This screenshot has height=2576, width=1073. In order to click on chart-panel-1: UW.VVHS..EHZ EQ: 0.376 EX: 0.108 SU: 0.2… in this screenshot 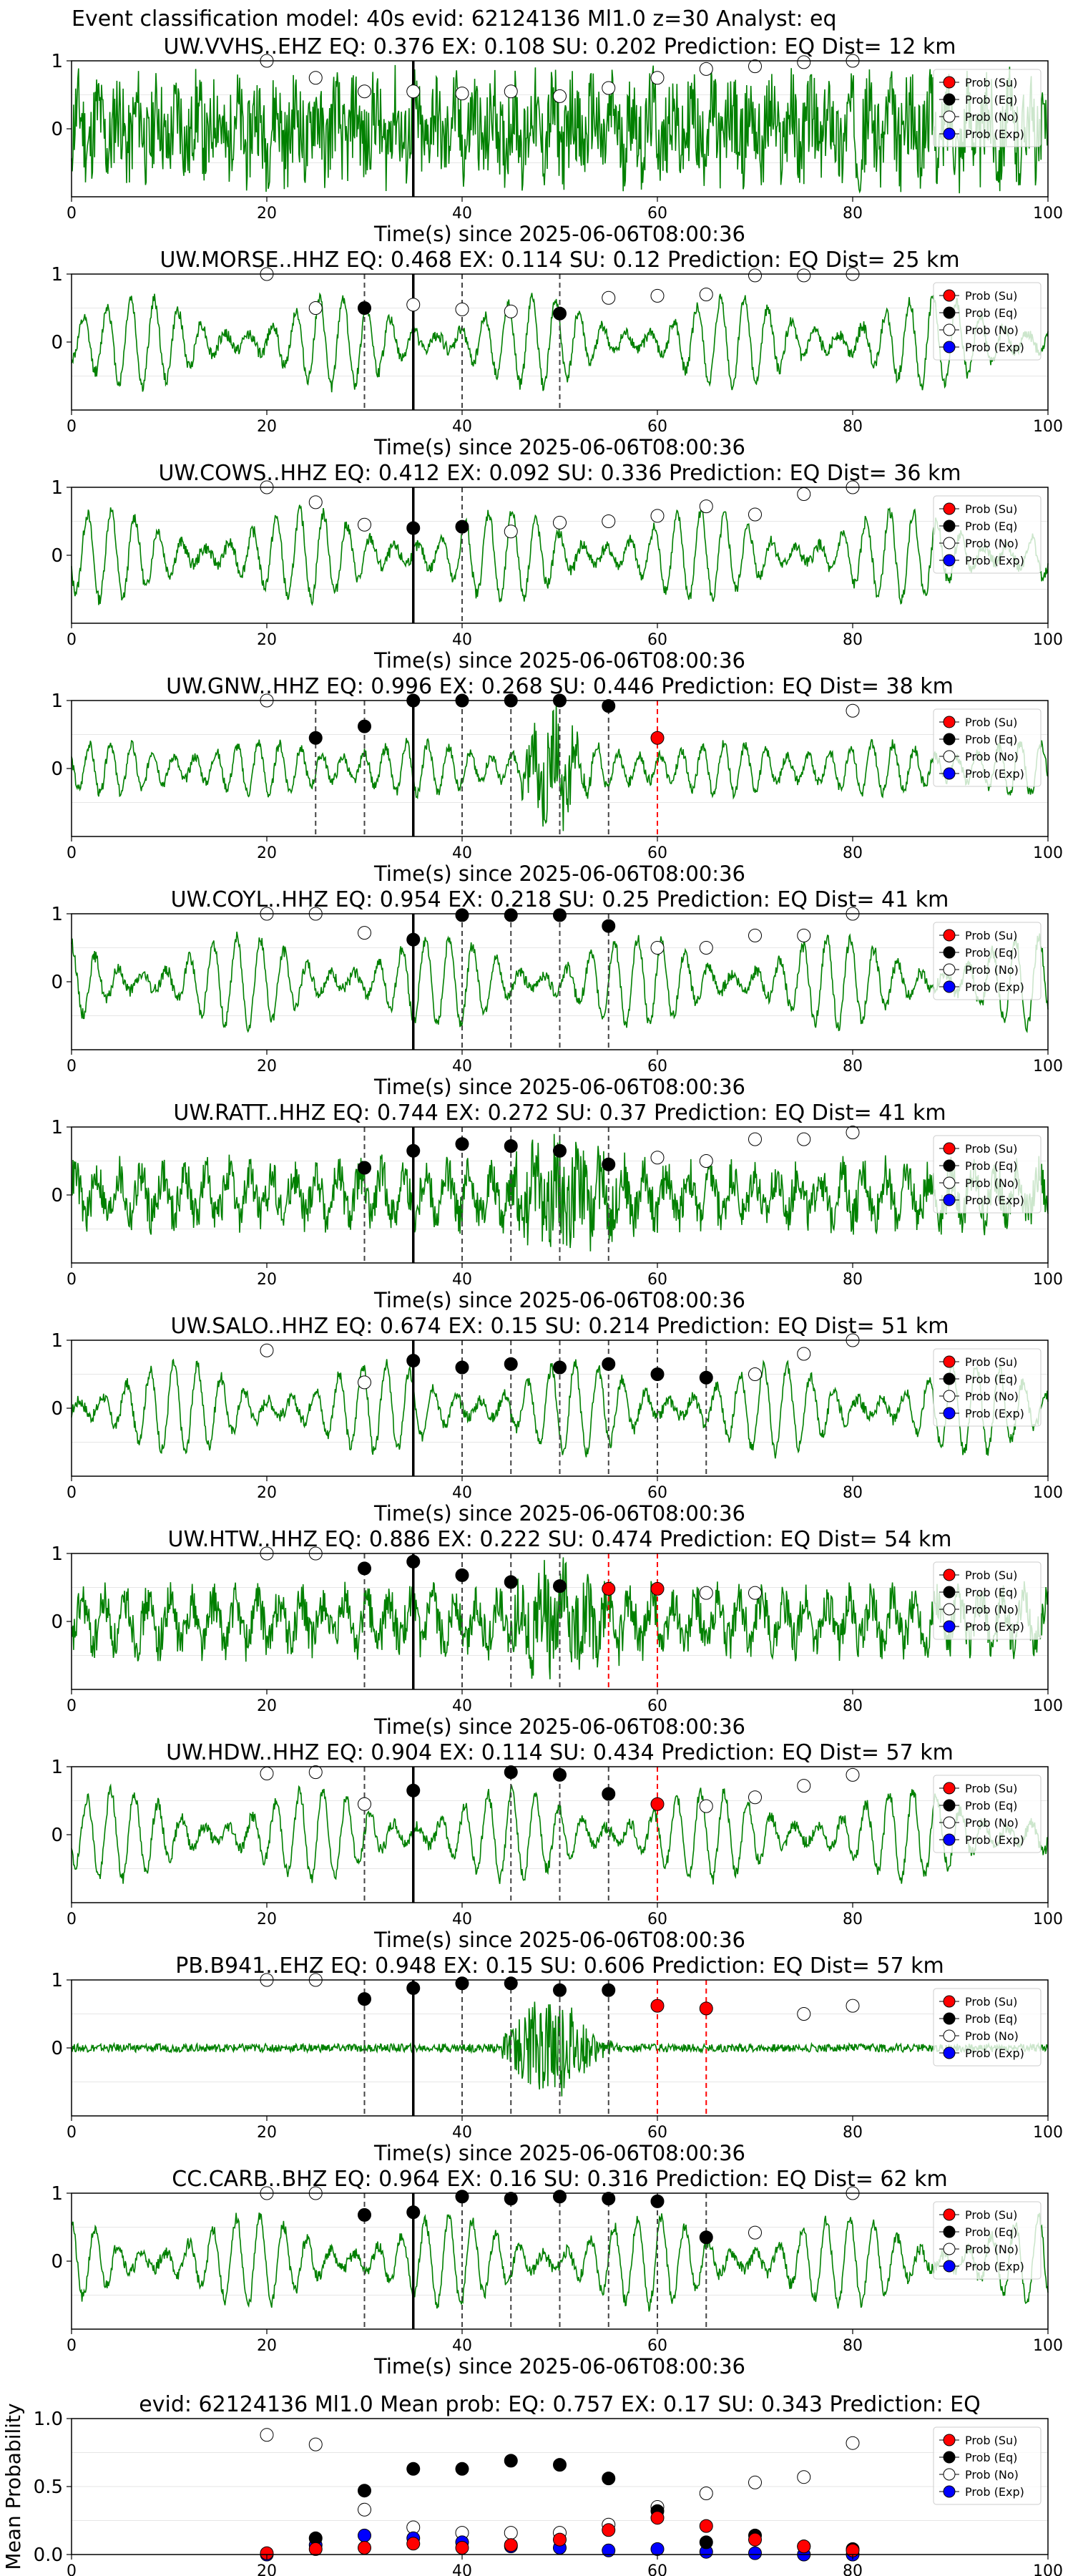, I will do `click(557, 140)`.